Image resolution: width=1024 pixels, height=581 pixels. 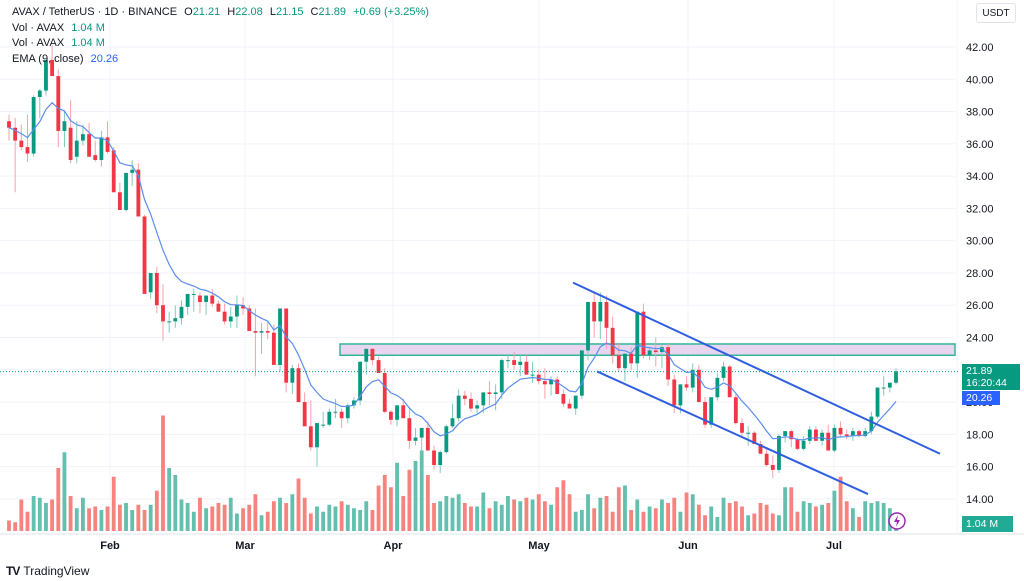 What do you see at coordinates (980, 145) in the screenshot?
I see `y-axis-label: 36.00` at bounding box center [980, 145].